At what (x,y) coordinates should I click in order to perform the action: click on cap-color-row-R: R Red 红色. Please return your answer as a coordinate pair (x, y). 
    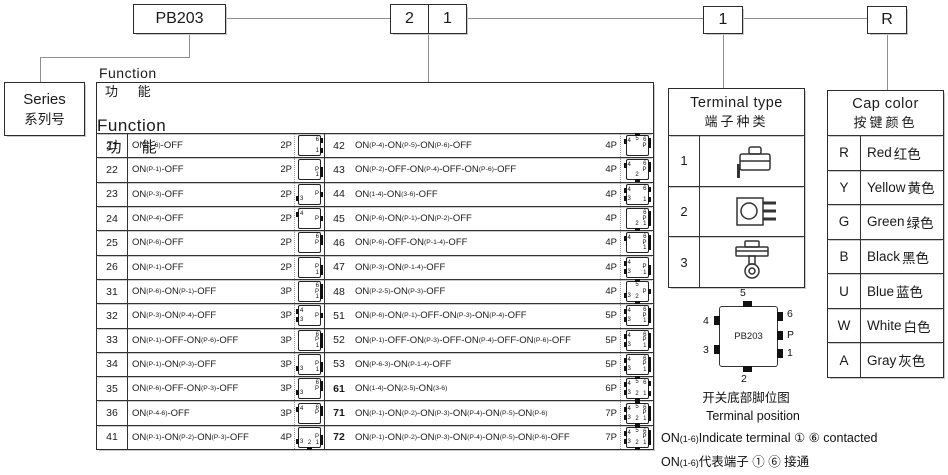
    Looking at the image, I should click on (885, 153).